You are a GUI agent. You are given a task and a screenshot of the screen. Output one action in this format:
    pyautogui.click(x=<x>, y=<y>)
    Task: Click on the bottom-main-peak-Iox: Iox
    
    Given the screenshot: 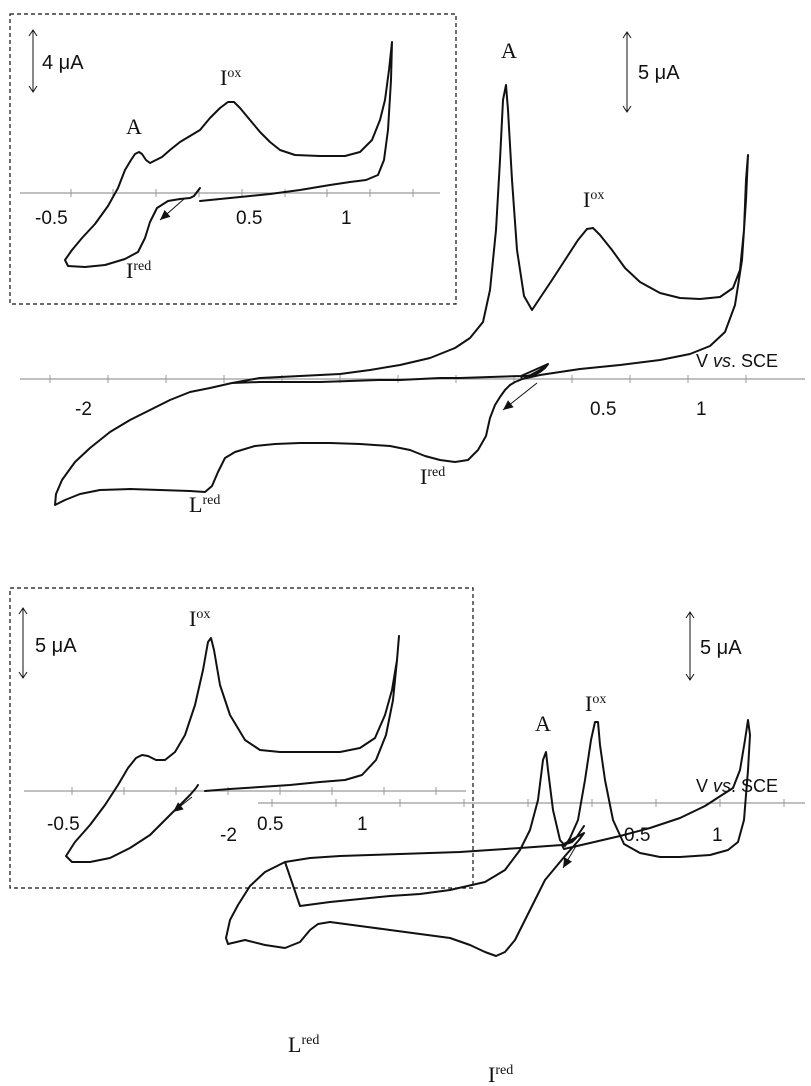 What is the action you would take?
    pyautogui.click(x=595, y=703)
    